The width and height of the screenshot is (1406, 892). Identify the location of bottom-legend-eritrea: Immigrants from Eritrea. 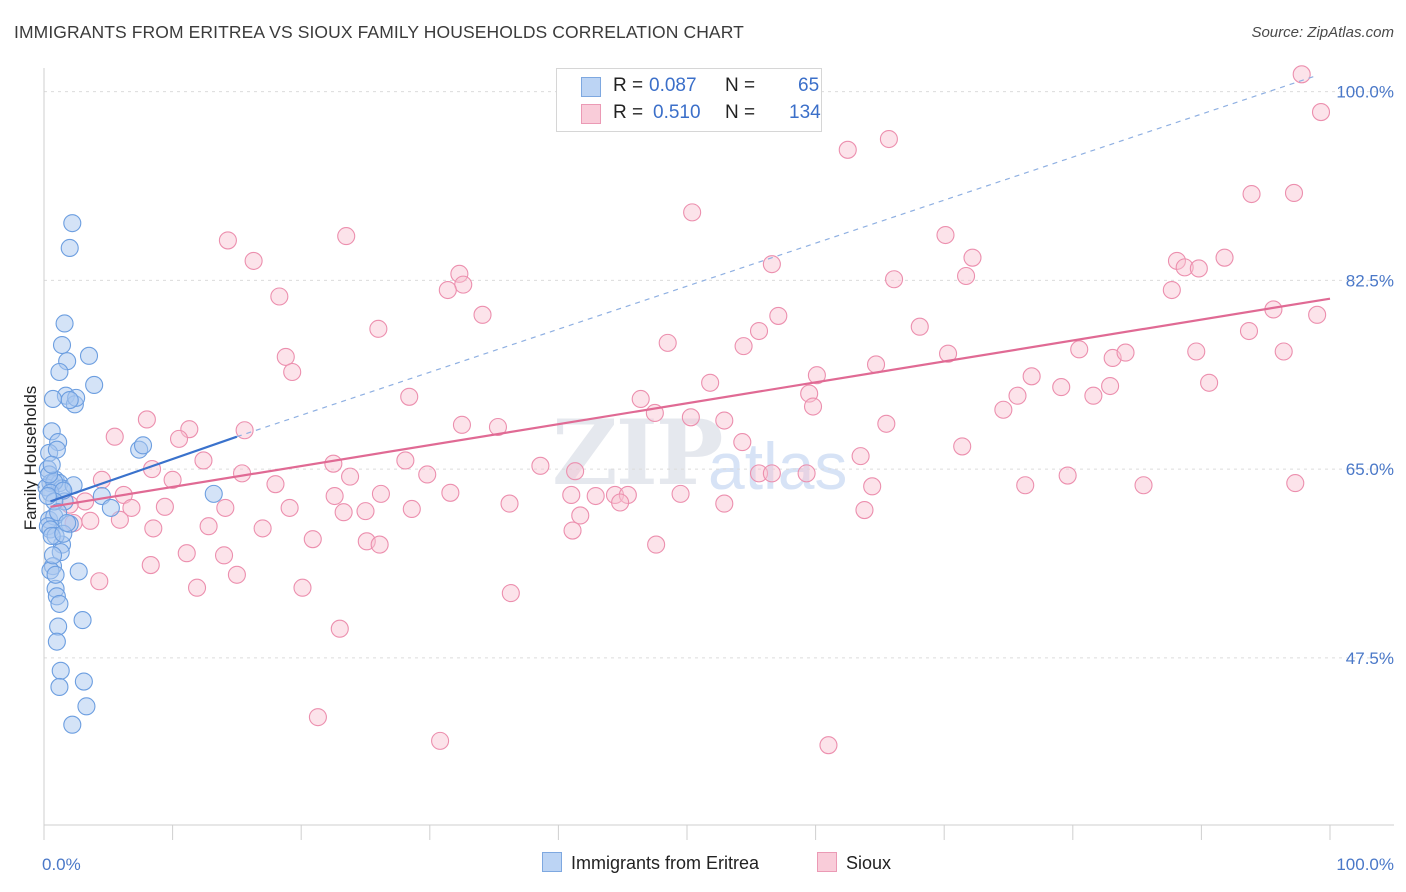
(650, 863).